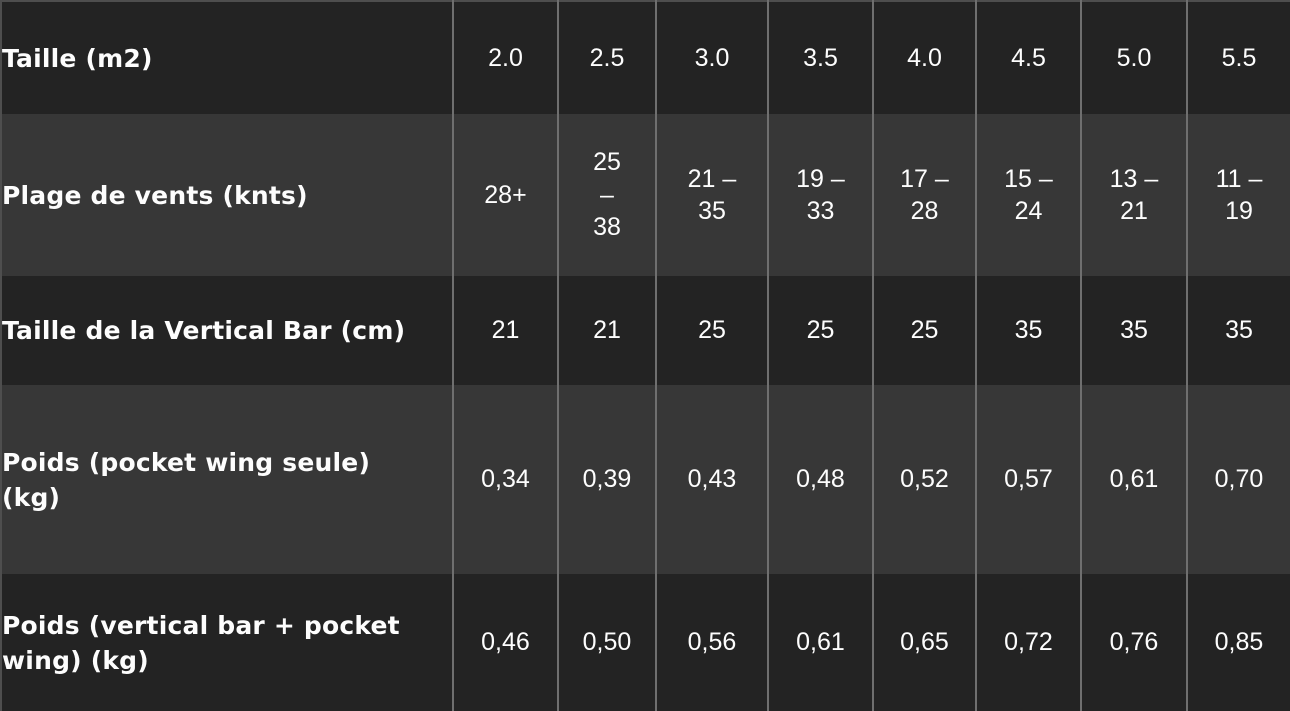 The width and height of the screenshot is (1290, 711). I want to click on table-cell: 0,70, so click(1238, 479).